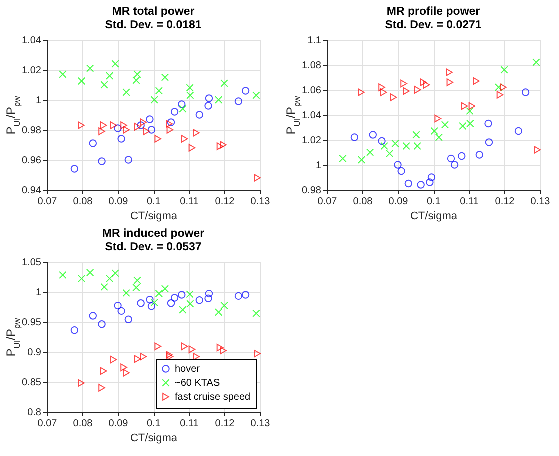  What do you see at coordinates (312, 191) in the screenshot?
I see `y-tick-label: 0.98` at bounding box center [312, 191].